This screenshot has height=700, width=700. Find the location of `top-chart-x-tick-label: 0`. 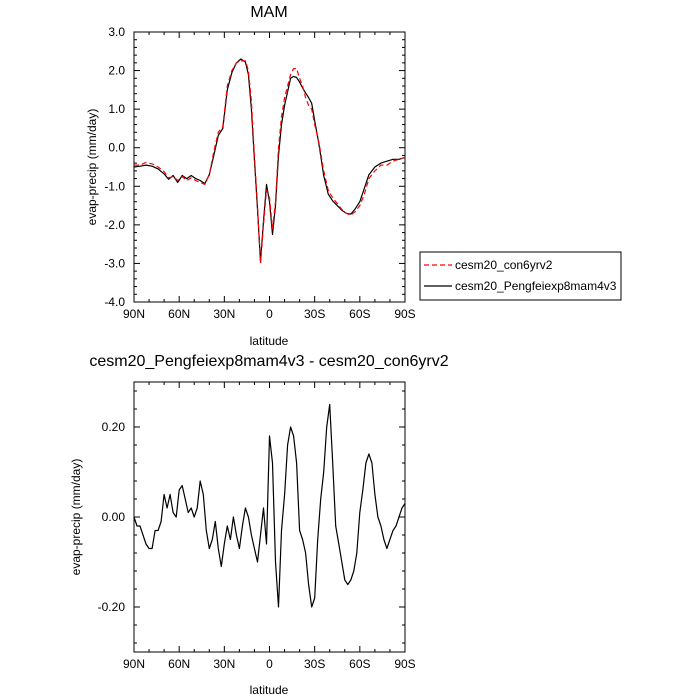

top-chart-x-tick-label: 0 is located at coordinates (269, 314).